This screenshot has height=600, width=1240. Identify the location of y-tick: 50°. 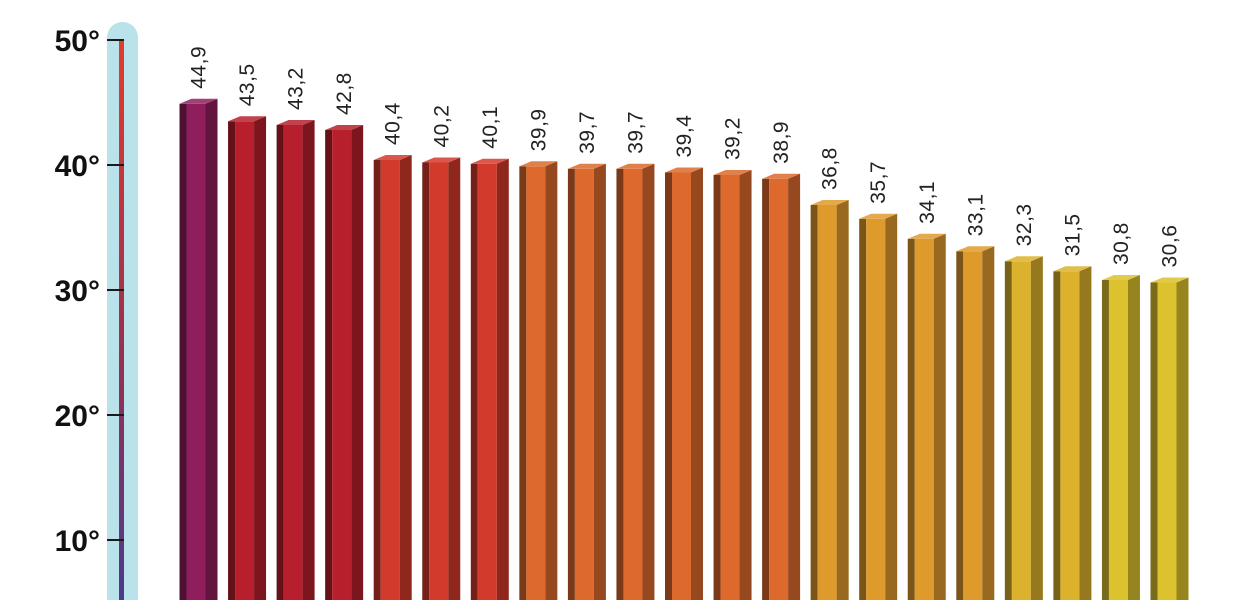
(89, 41).